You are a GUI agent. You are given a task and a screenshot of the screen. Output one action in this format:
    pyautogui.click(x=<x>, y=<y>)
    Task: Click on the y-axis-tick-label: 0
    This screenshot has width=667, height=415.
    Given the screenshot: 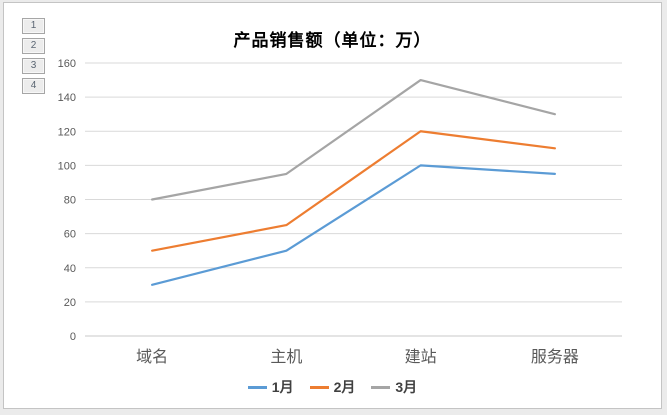 What is the action you would take?
    pyautogui.click(x=73, y=337)
    